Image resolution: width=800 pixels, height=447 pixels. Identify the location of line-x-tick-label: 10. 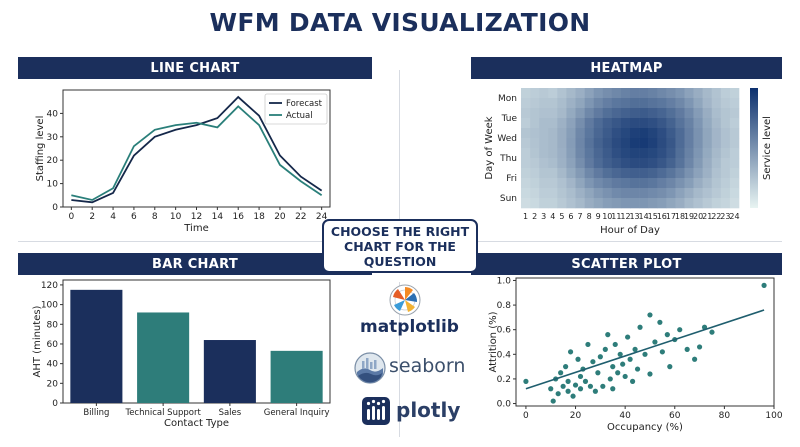
(176, 217).